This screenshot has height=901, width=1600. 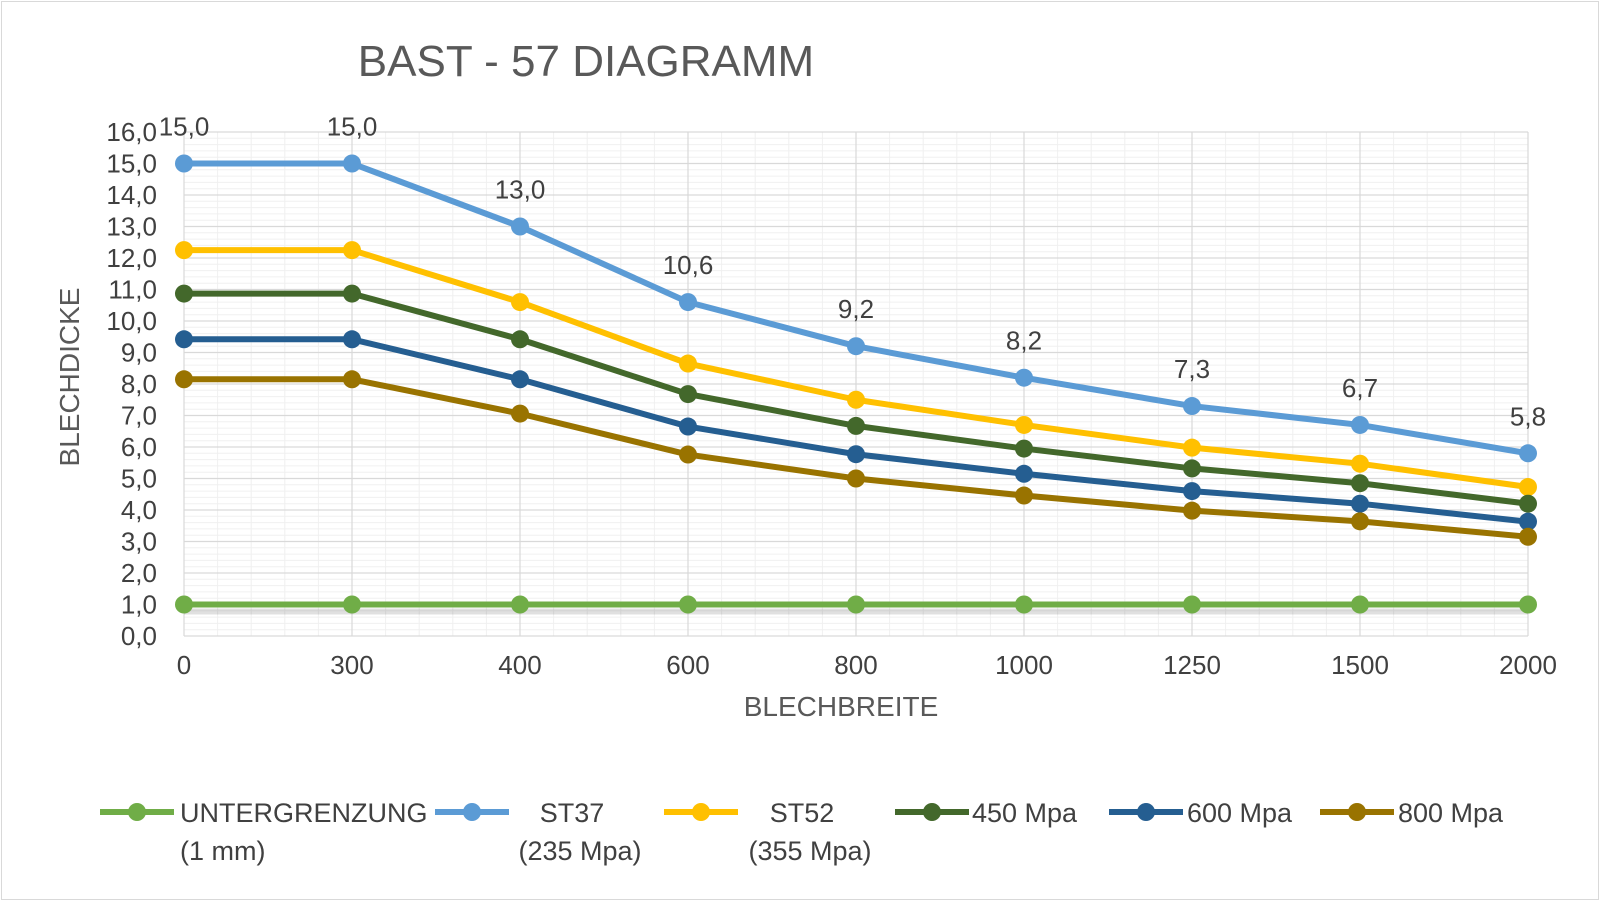 I want to click on y-tick-label: 14,0, so click(x=131, y=195).